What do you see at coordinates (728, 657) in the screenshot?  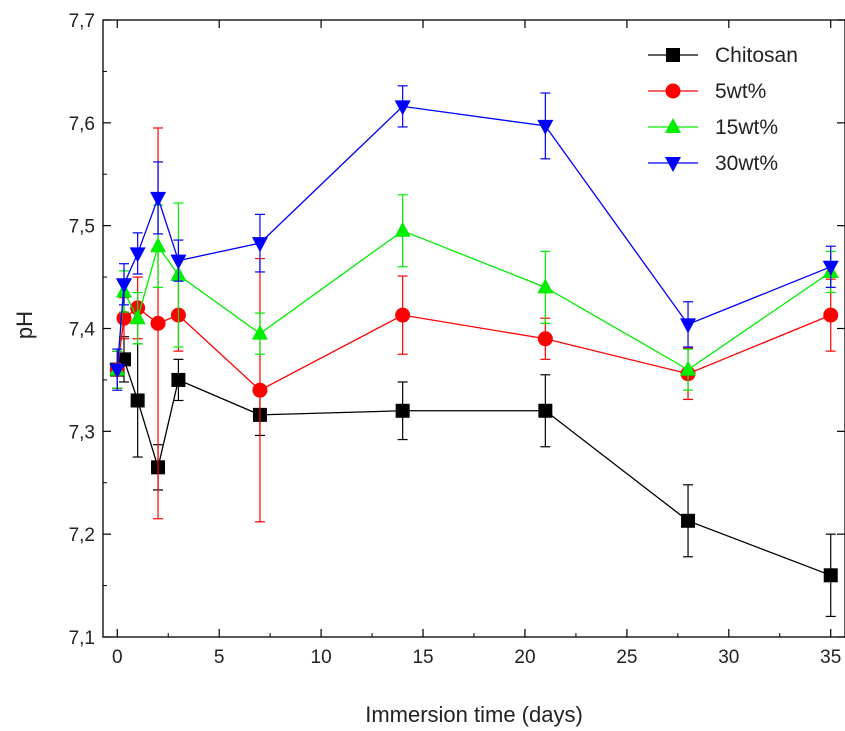 I see `x-tick-label: 30` at bounding box center [728, 657].